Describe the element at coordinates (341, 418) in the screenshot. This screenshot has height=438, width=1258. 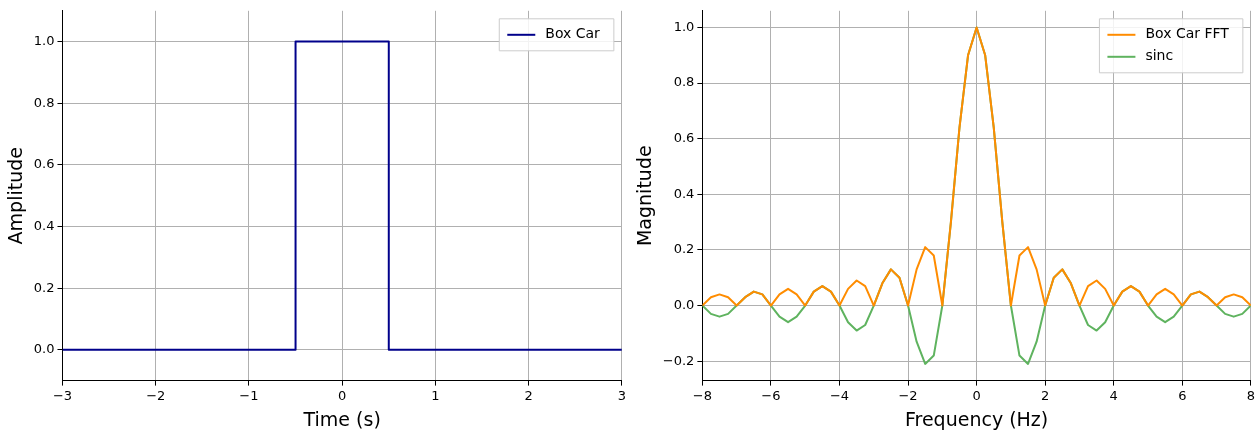
I see `x-axis-title: Time (s)` at that location.